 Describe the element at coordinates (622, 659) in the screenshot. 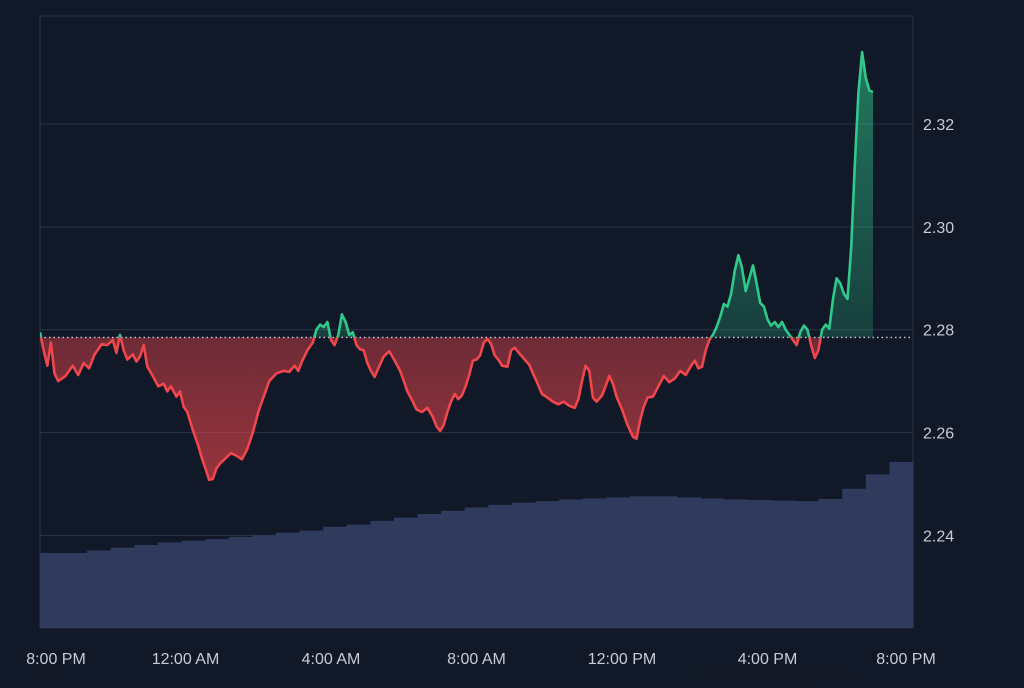

I see `x-tick-label: 12:00 PM` at that location.